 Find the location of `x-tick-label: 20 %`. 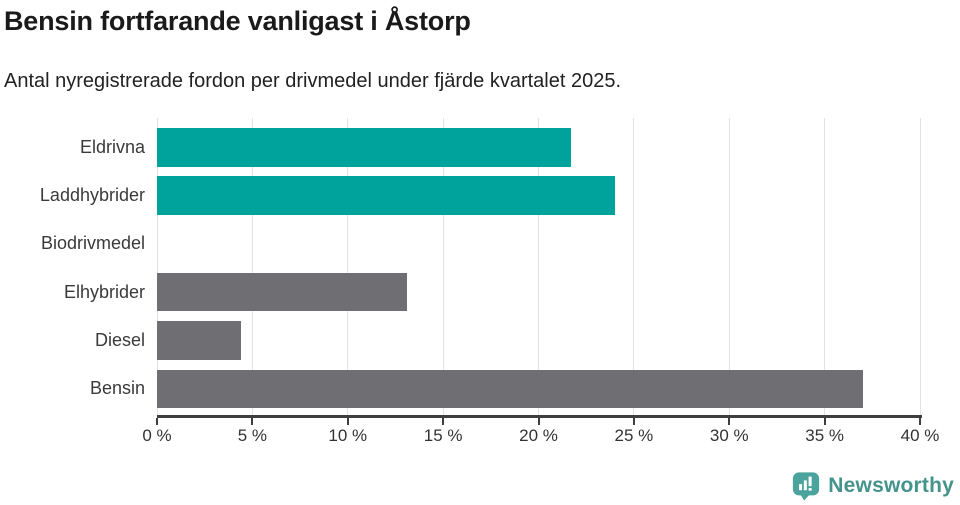

x-tick-label: 20 % is located at coordinates (538, 435).